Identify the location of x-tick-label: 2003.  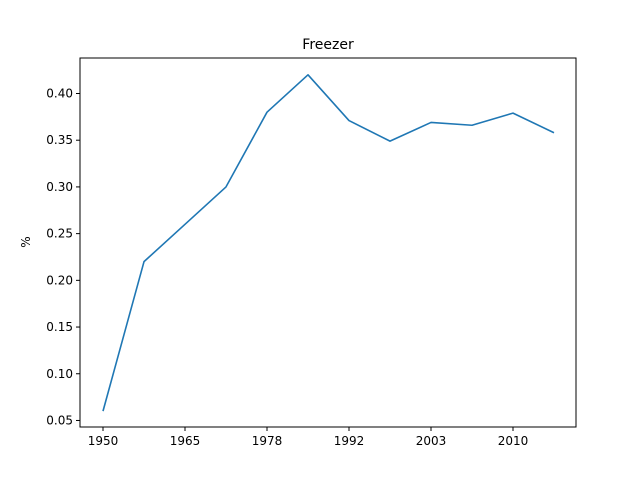
(431, 441).